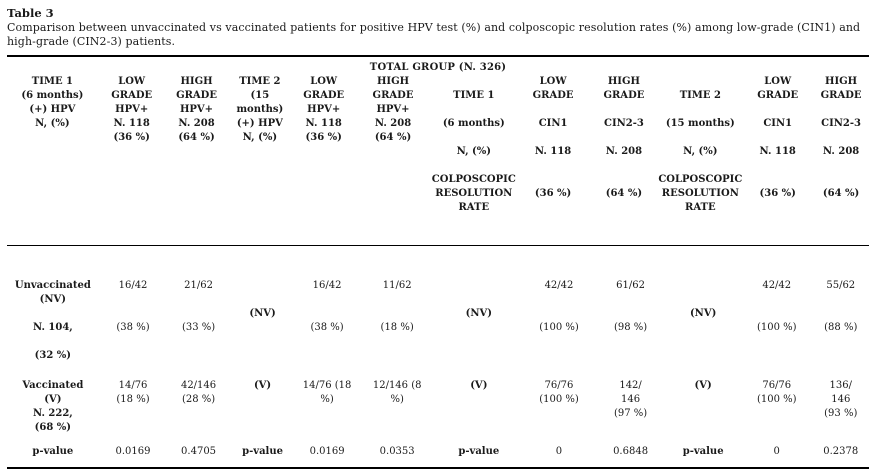  Describe the element at coordinates (631, 452) in the screenshot. I see `table-cell: 0.6848` at that location.